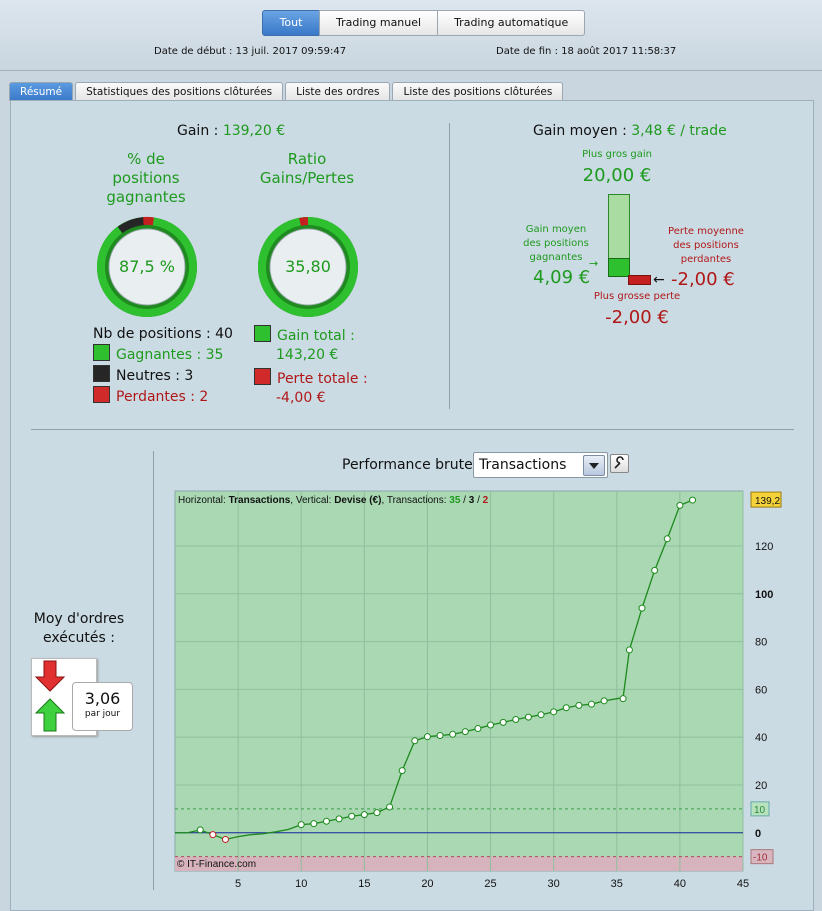 This screenshot has height=911, width=822. I want to click on avg-loss-bar, so click(639, 280).